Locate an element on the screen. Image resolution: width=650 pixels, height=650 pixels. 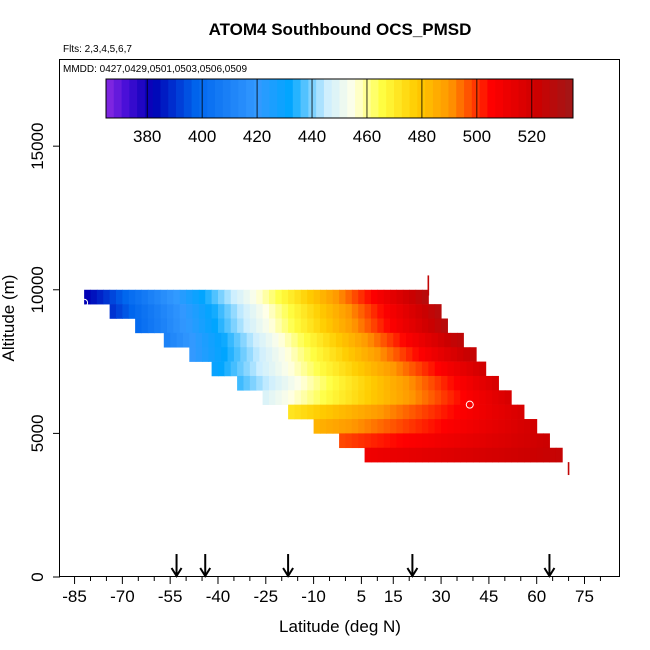
colorbar-frame is located at coordinates (339, 98).